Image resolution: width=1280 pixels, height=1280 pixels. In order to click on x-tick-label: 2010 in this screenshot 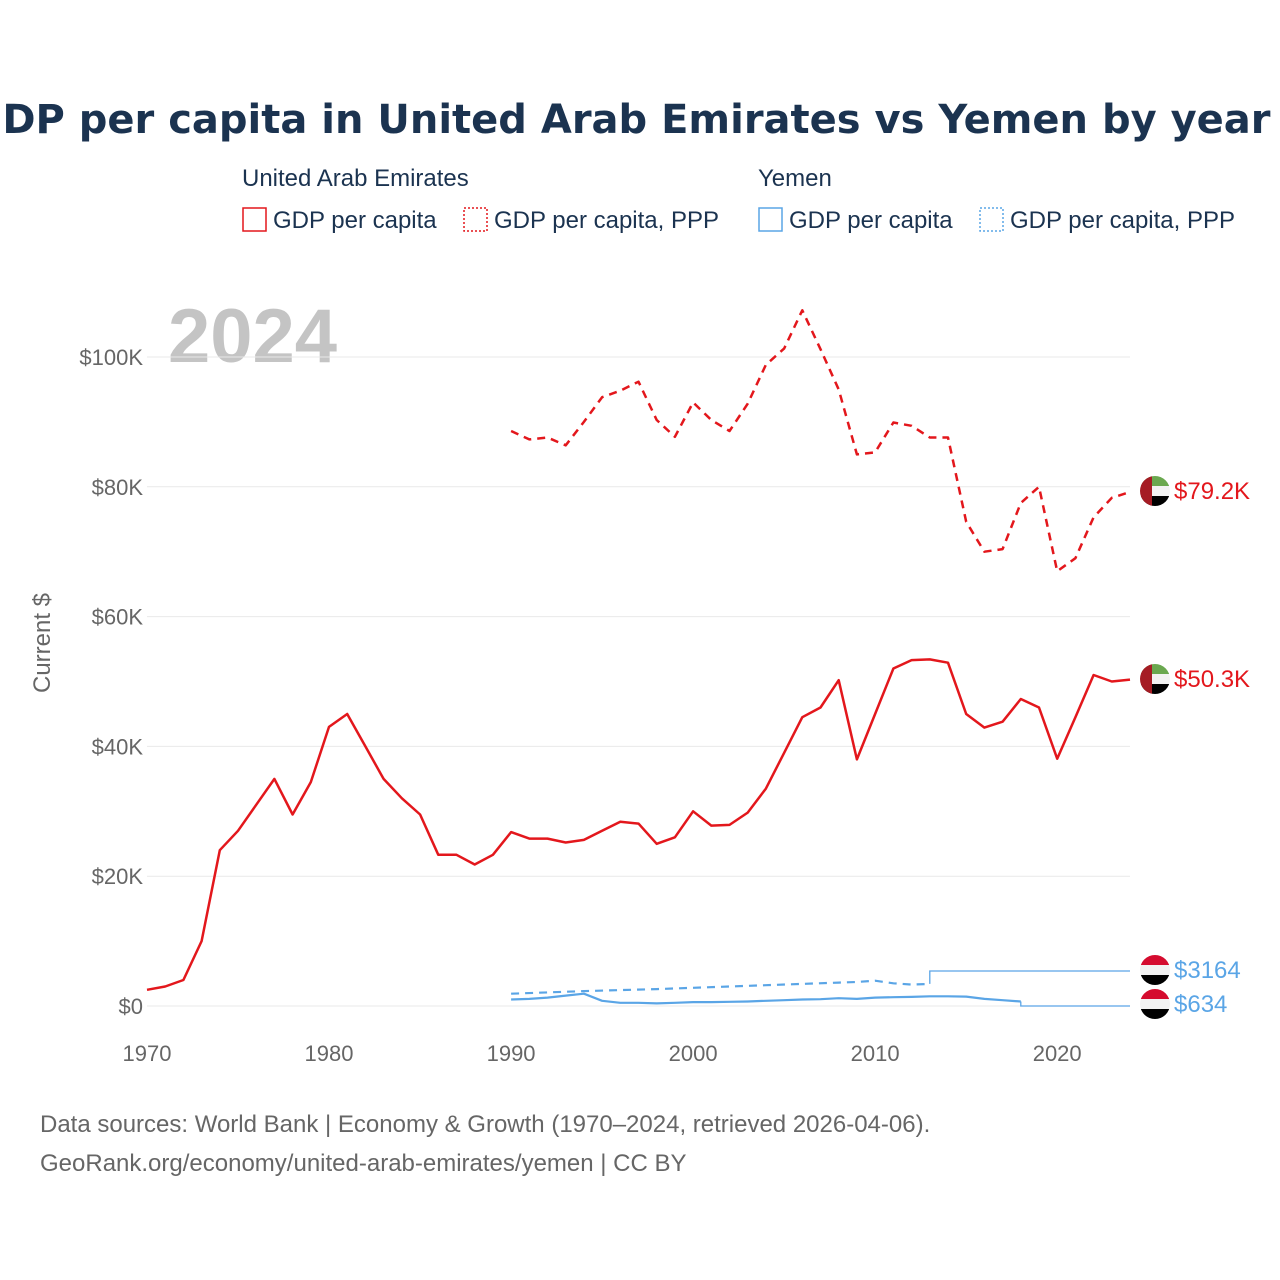, I will do `click(875, 1053)`.